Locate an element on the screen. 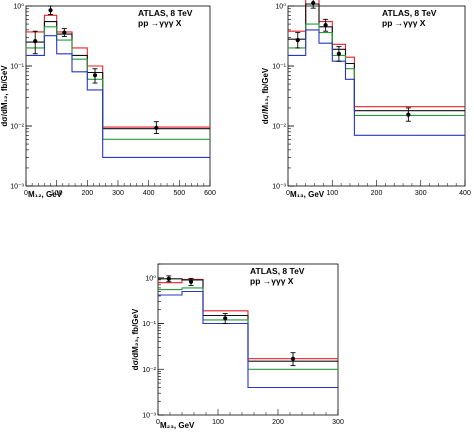 This screenshot has width=474, height=438. x-axis-title: M₂₃, GeV is located at coordinates (177, 425).